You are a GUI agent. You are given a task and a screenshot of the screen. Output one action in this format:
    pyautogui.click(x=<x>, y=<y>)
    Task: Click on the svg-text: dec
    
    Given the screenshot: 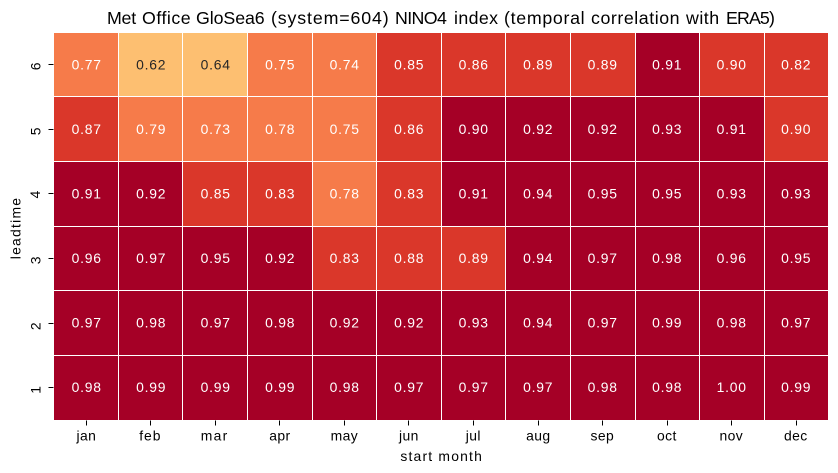 What is the action you would take?
    pyautogui.click(x=796, y=436)
    